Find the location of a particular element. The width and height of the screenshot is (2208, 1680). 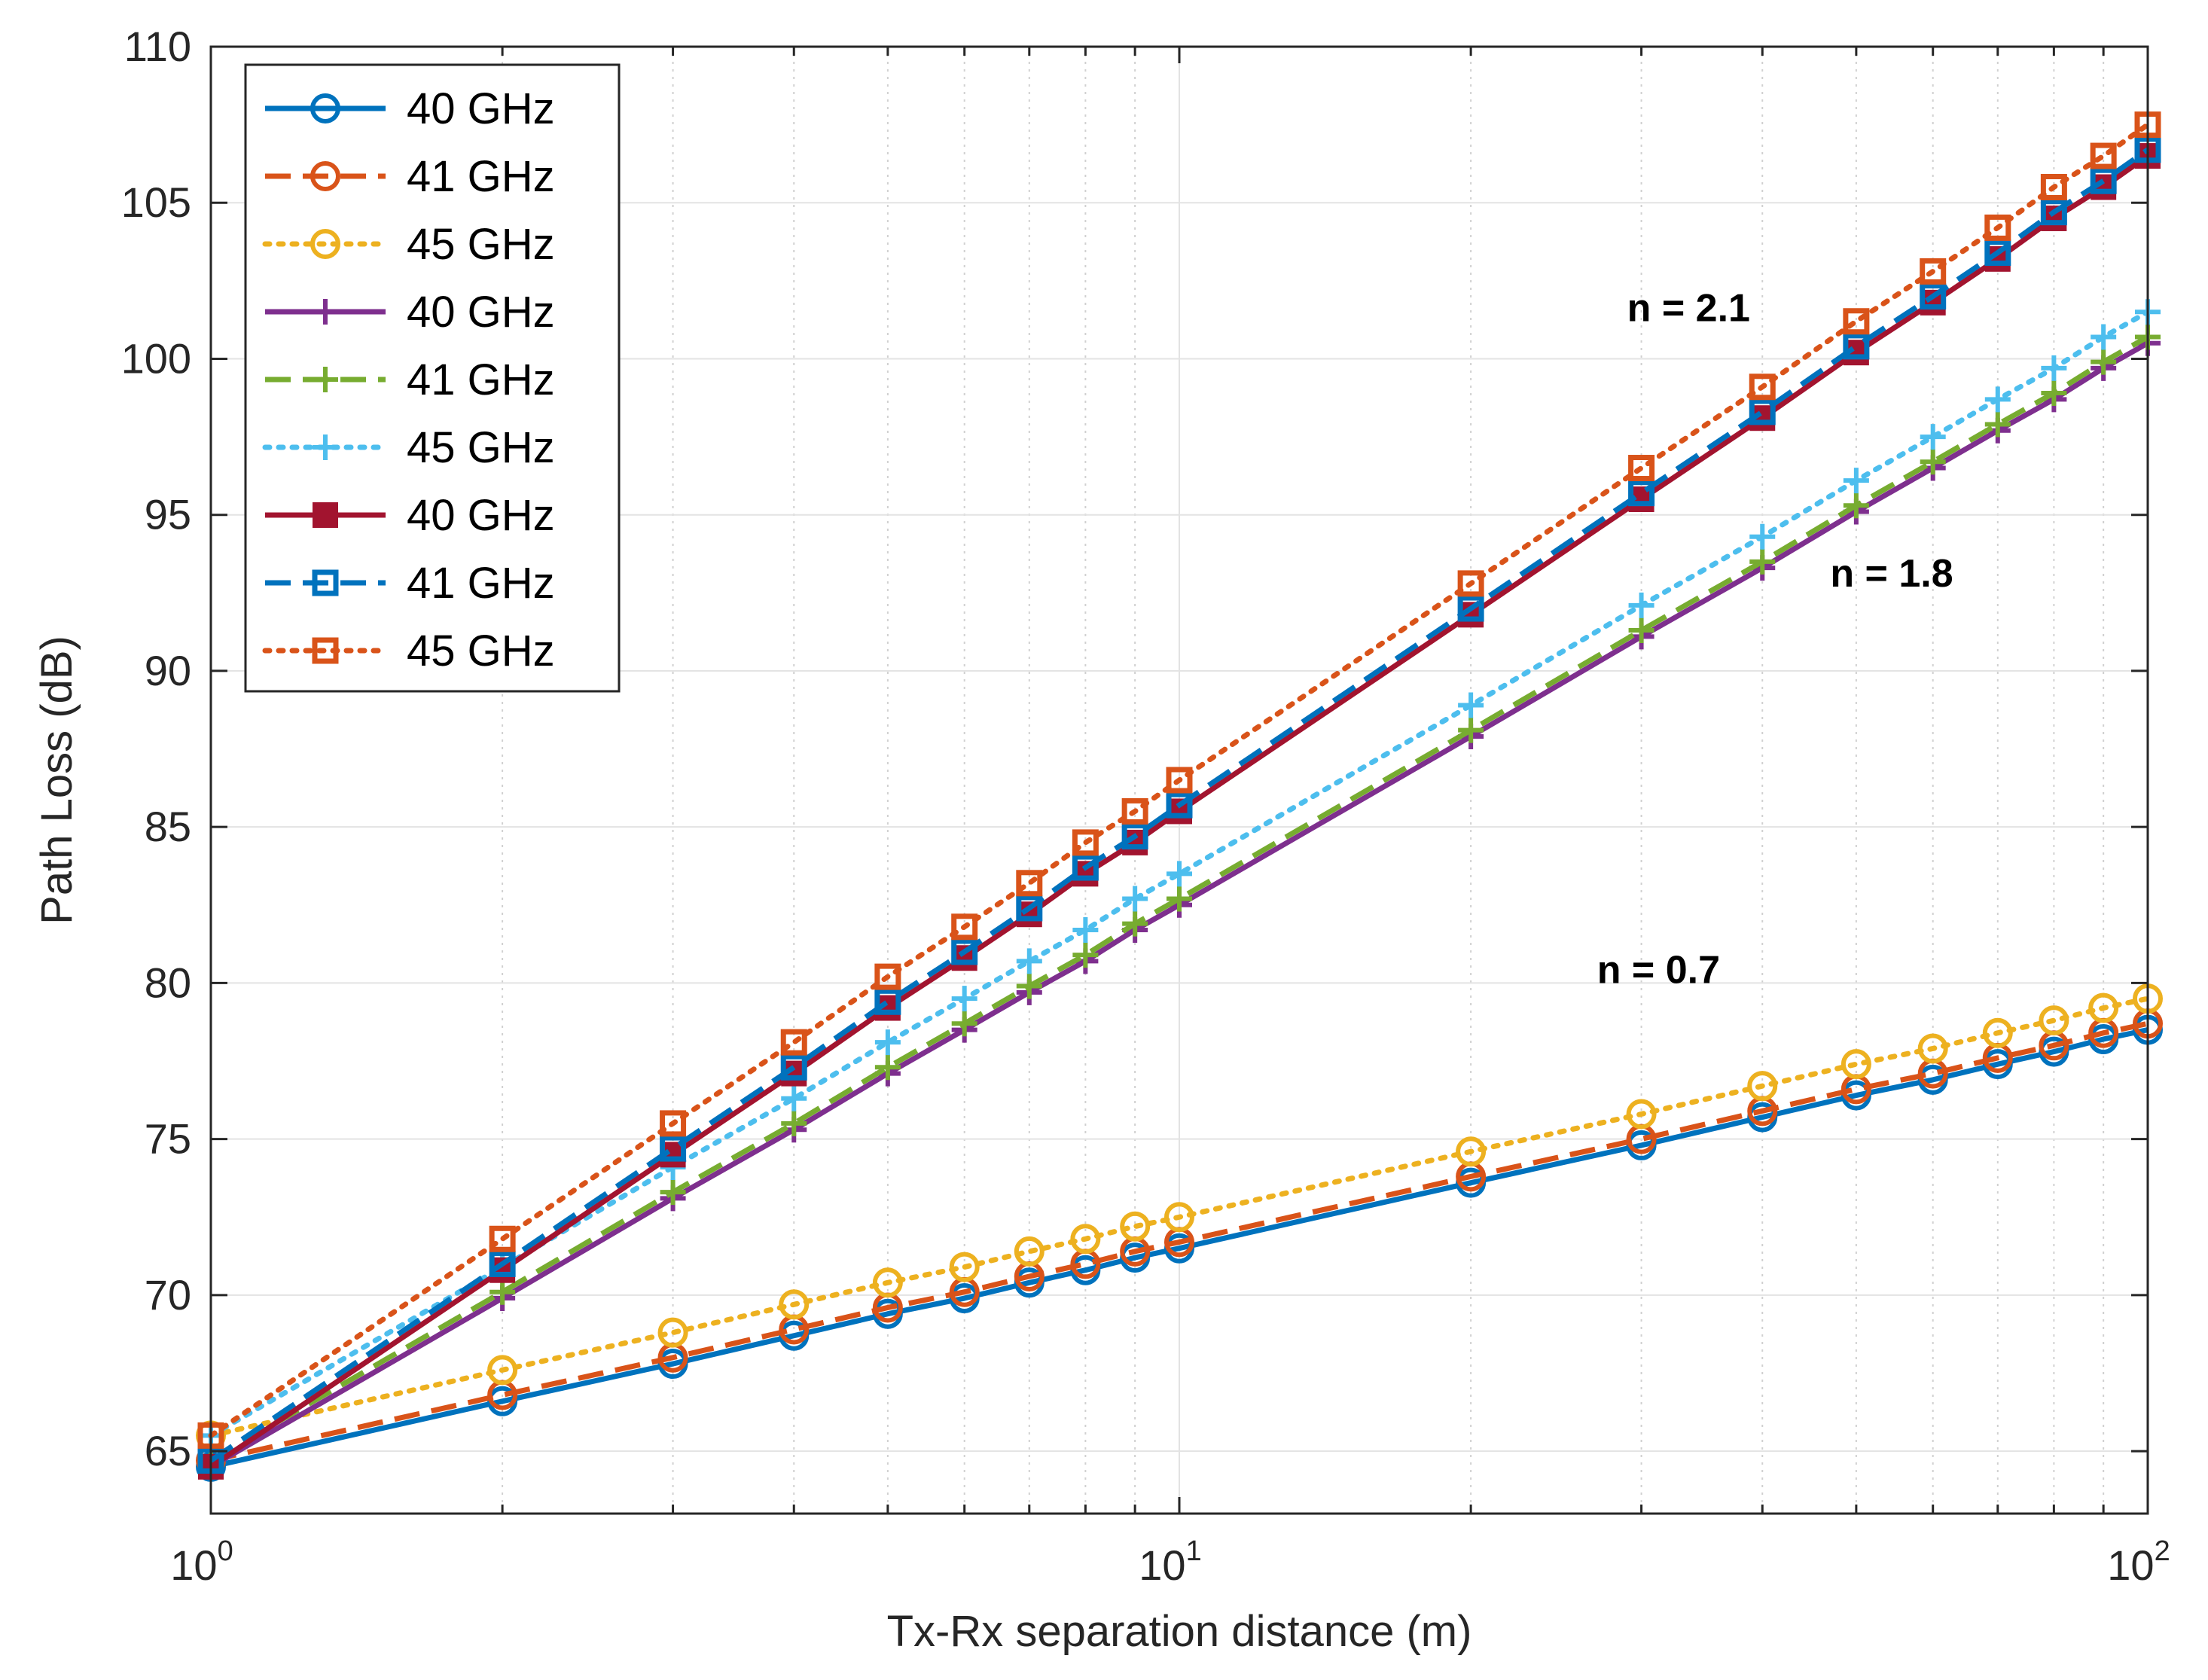

y-tick-label: 80 is located at coordinates (168, 982).